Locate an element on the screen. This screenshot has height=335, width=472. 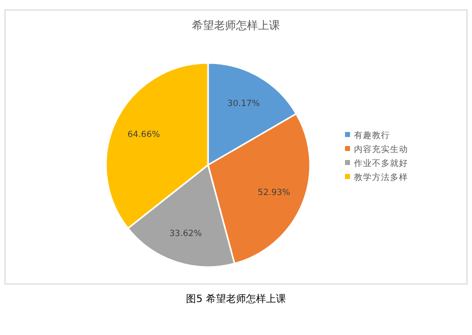
legend-label: 作业不多就好 is located at coordinates (380, 163).